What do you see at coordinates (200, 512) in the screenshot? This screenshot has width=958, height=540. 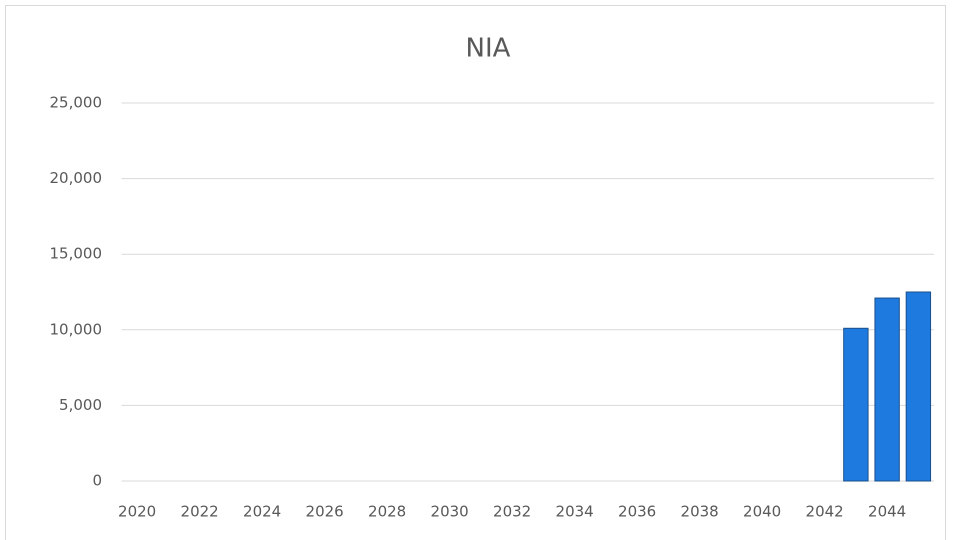 I see `x-tick-label: 2022` at bounding box center [200, 512].